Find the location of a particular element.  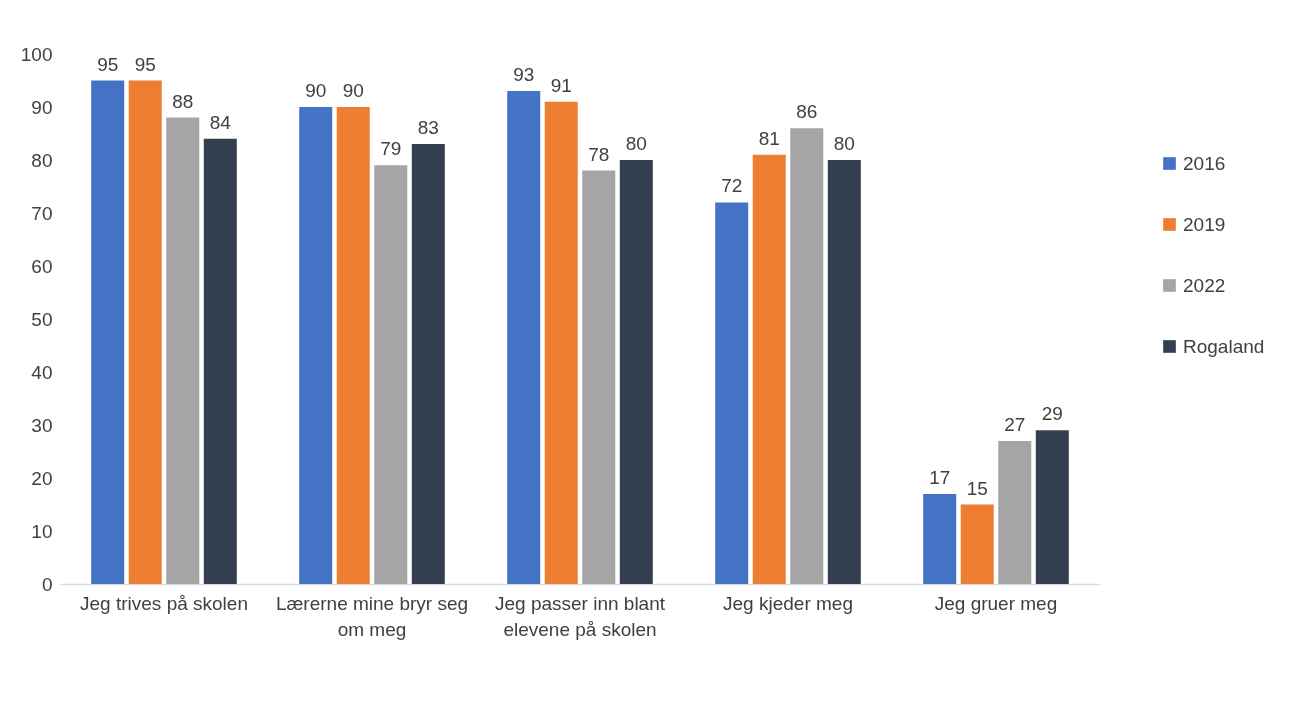

data-label: 29 is located at coordinates (1052, 414).